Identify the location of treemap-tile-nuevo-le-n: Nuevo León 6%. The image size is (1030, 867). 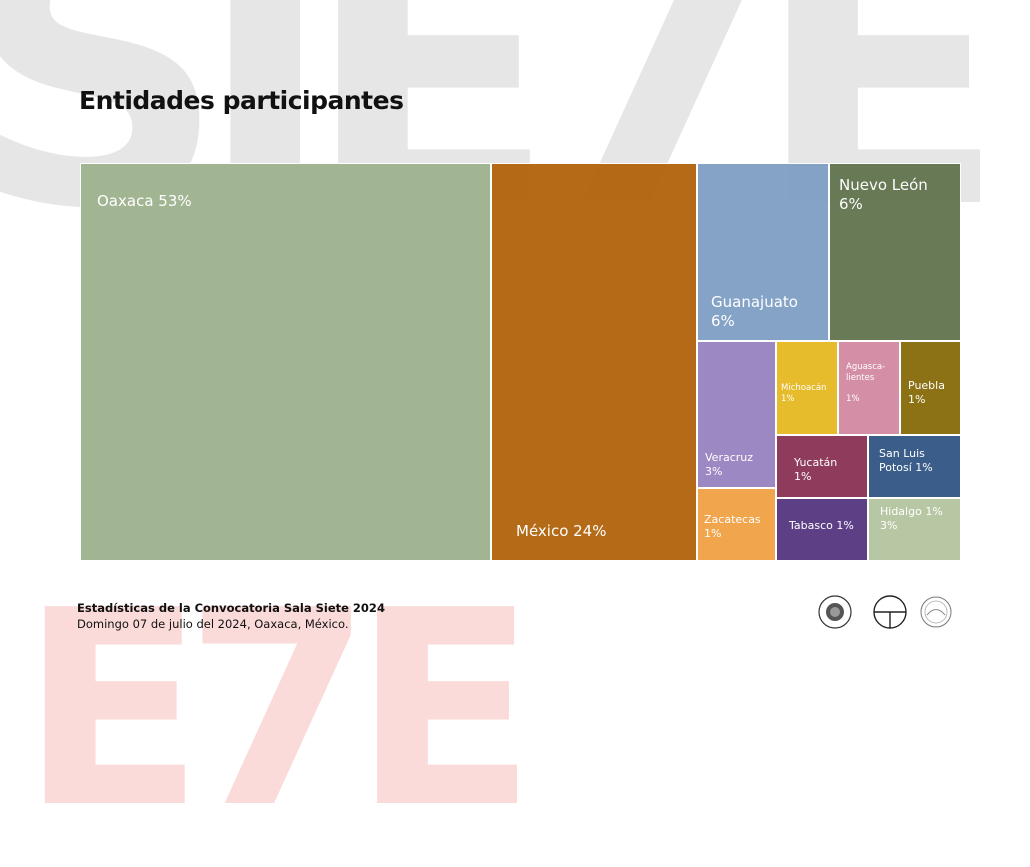
(895, 252).